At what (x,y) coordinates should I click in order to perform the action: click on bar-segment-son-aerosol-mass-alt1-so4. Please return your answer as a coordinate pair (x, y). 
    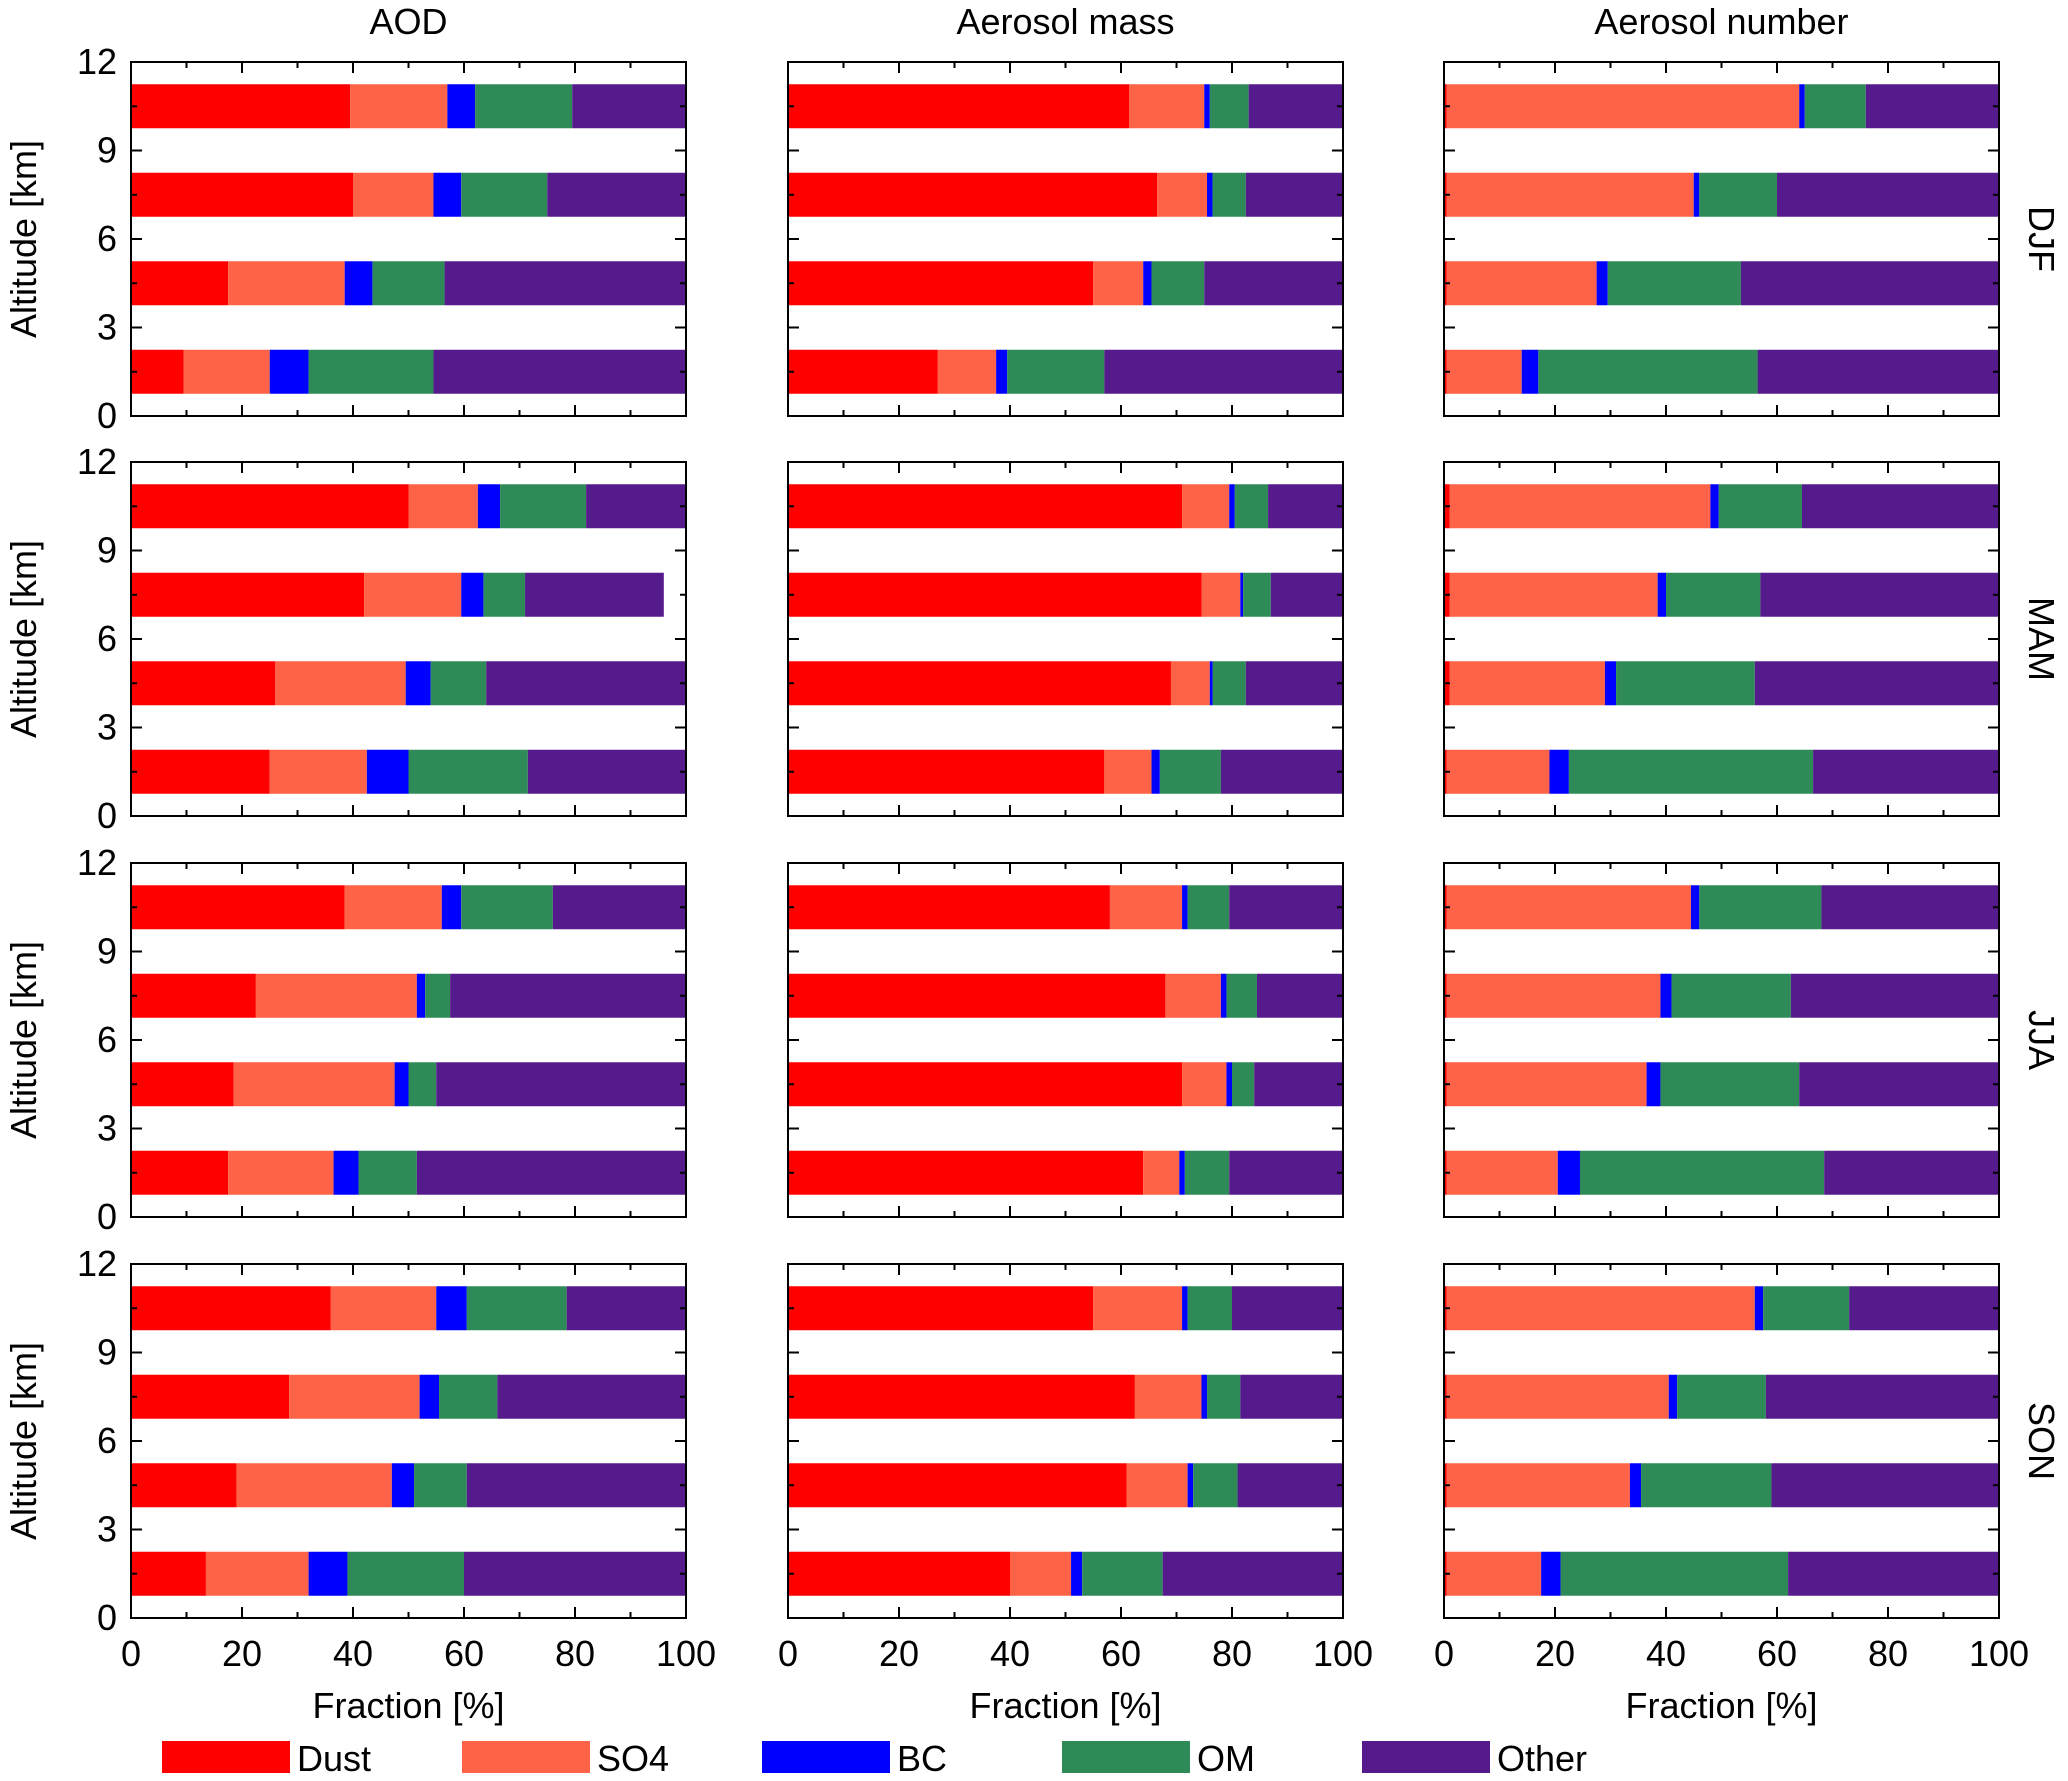
    Looking at the image, I should click on (1157, 1485).